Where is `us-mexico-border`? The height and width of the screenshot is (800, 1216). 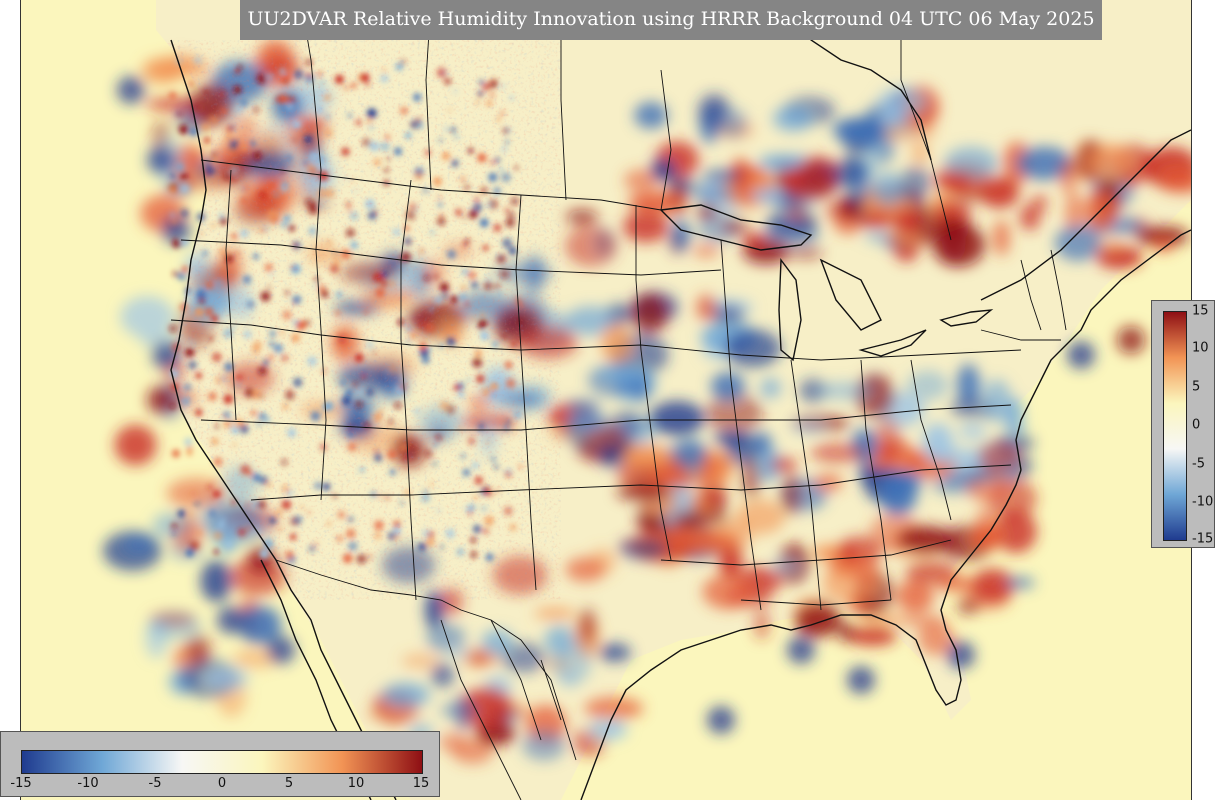 us-mexico-border is located at coordinates (426, 660).